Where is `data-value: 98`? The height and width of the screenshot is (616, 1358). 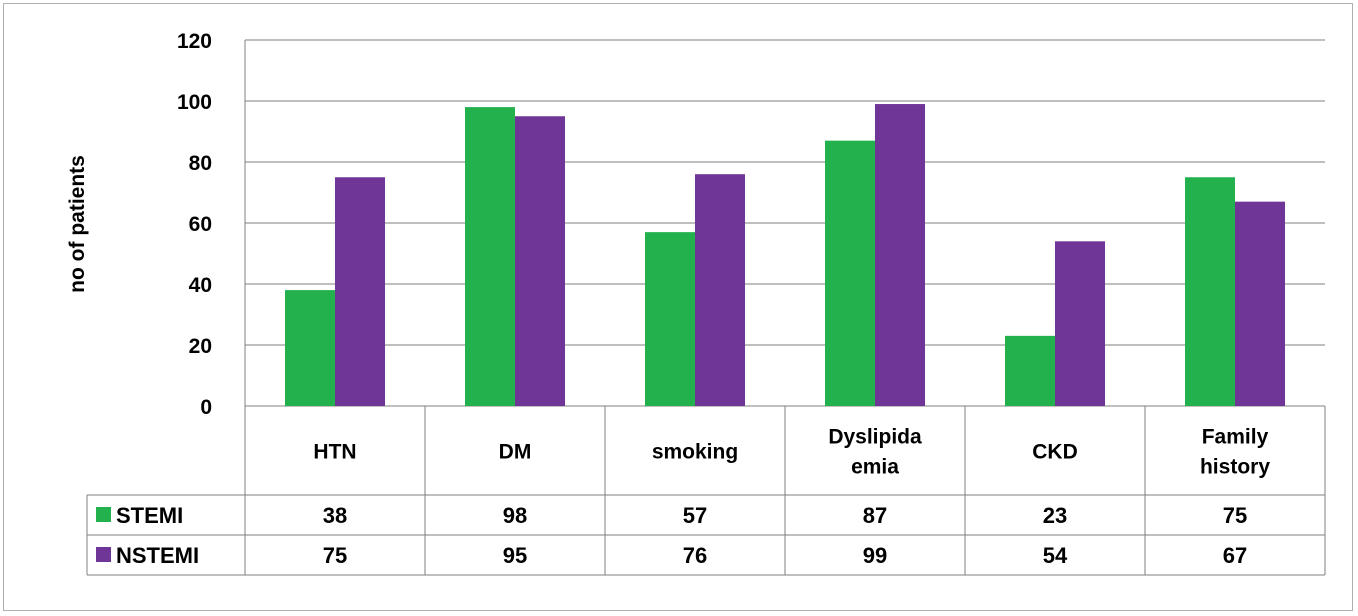 data-value: 98 is located at coordinates (515, 515).